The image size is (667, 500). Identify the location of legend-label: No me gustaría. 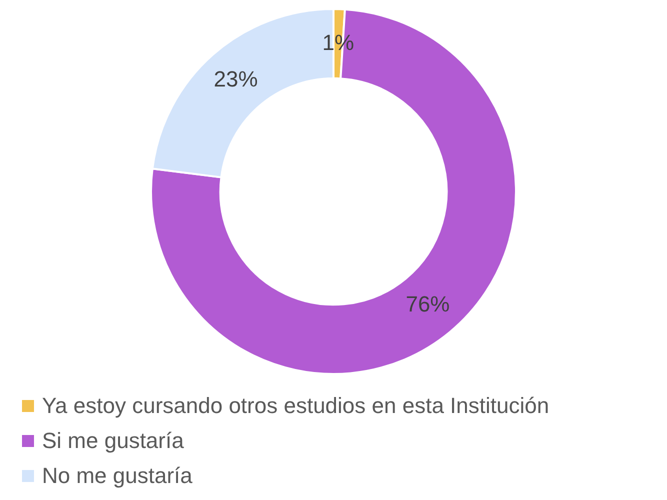
(117, 475).